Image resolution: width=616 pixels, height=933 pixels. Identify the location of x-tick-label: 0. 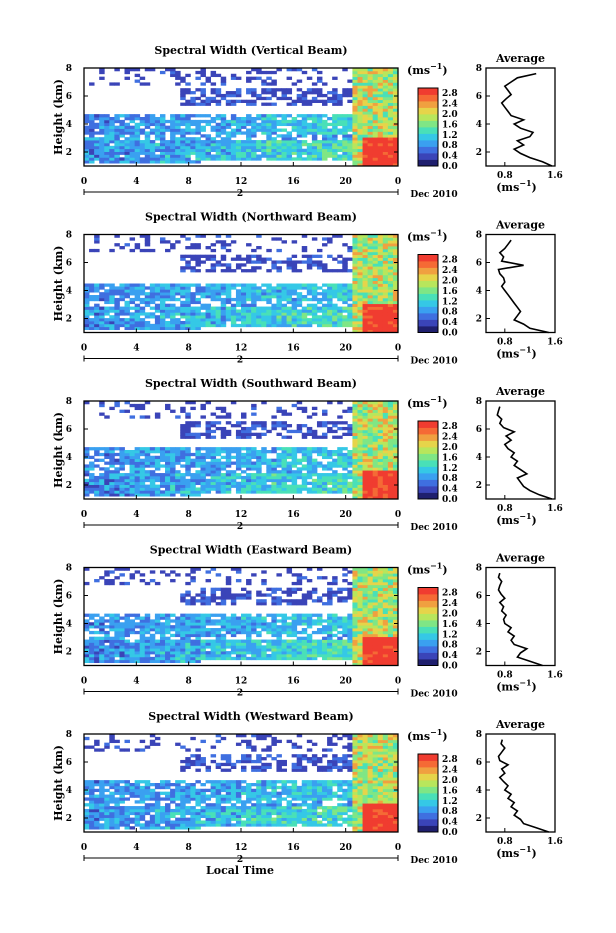
(84, 515).